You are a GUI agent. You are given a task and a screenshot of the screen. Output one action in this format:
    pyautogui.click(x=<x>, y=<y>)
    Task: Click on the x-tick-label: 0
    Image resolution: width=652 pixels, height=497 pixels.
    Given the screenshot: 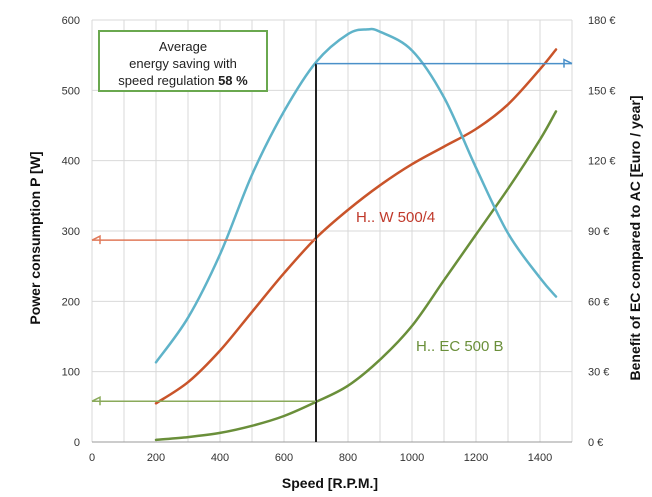 What is the action you would take?
    pyautogui.click(x=92, y=458)
    